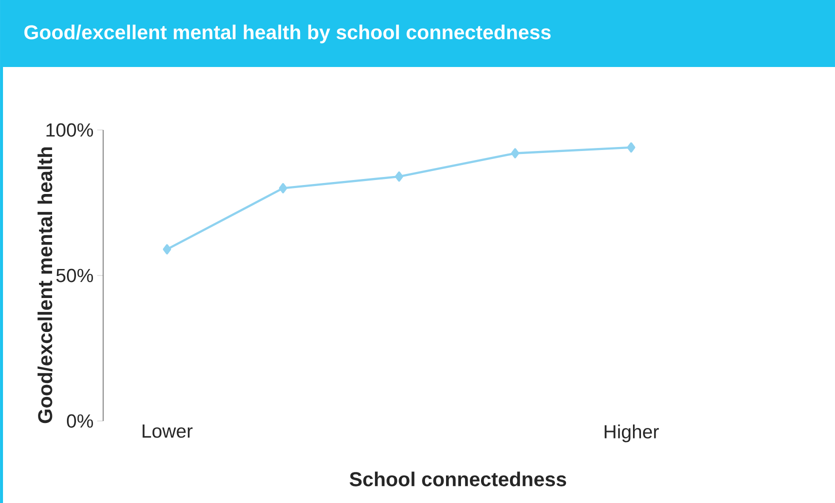 The height and width of the screenshot is (503, 835). What do you see at coordinates (458, 479) in the screenshot?
I see `x-axis-title: School connectedness` at bounding box center [458, 479].